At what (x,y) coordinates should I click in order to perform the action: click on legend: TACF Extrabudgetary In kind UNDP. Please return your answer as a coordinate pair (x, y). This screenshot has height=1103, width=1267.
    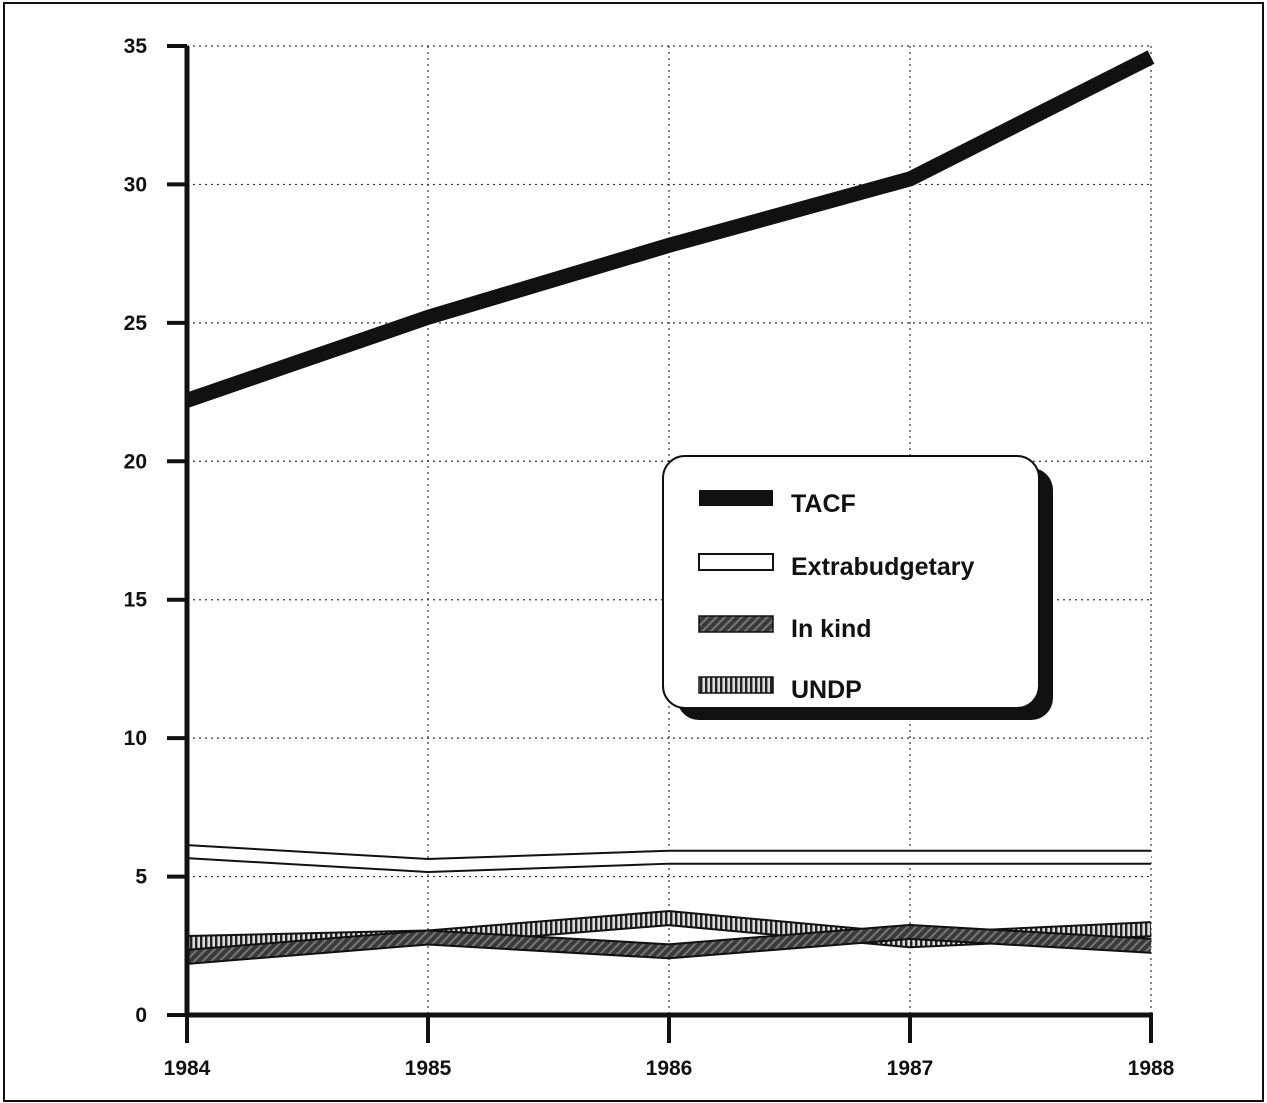
    Looking at the image, I should click on (857, 587).